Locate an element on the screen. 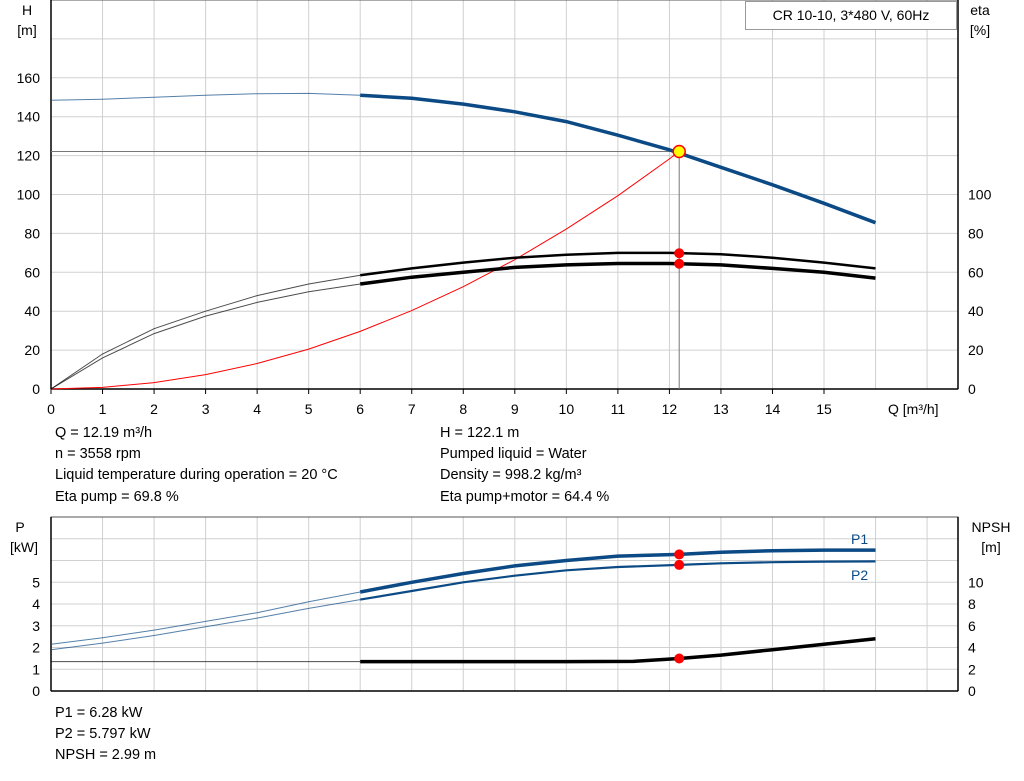 This screenshot has height=781, width=1024. readout-liquid: Pumped liquid = Water is located at coordinates (513, 454).